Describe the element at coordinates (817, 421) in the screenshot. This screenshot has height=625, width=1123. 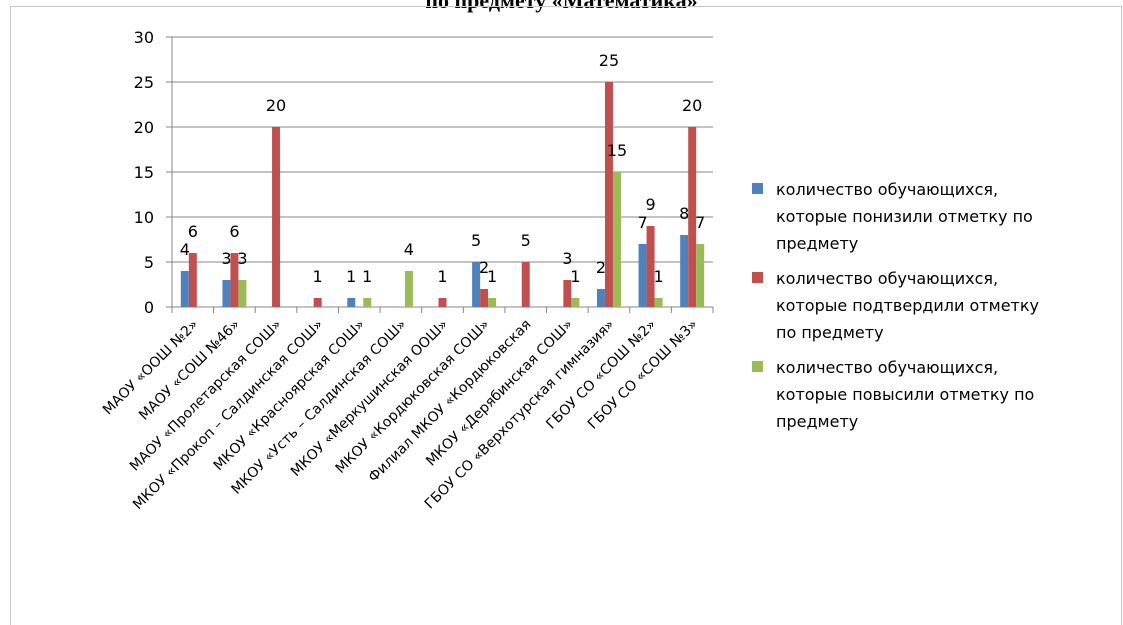
I see `legend-label-increased-line3: предмету` at that location.